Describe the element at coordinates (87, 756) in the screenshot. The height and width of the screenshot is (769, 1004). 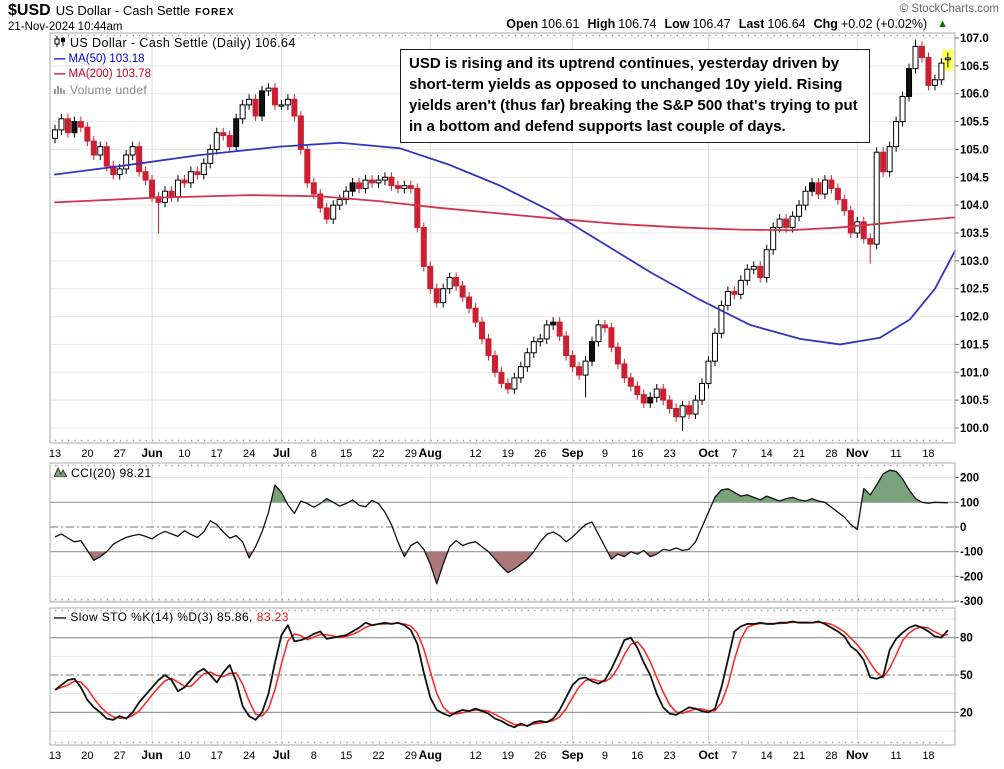
I see `date-axis-label: 20` at that location.